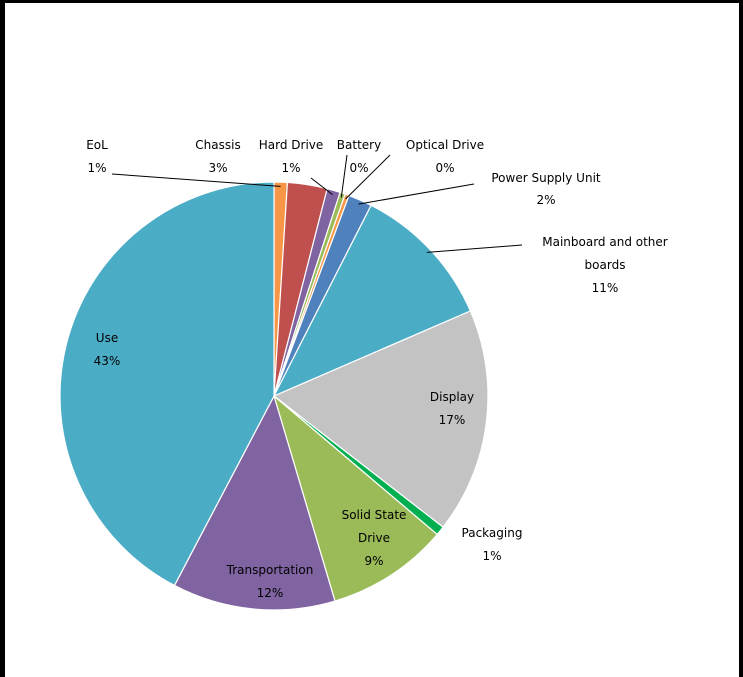  I want to click on pct-label-display: 17%, so click(452, 420).